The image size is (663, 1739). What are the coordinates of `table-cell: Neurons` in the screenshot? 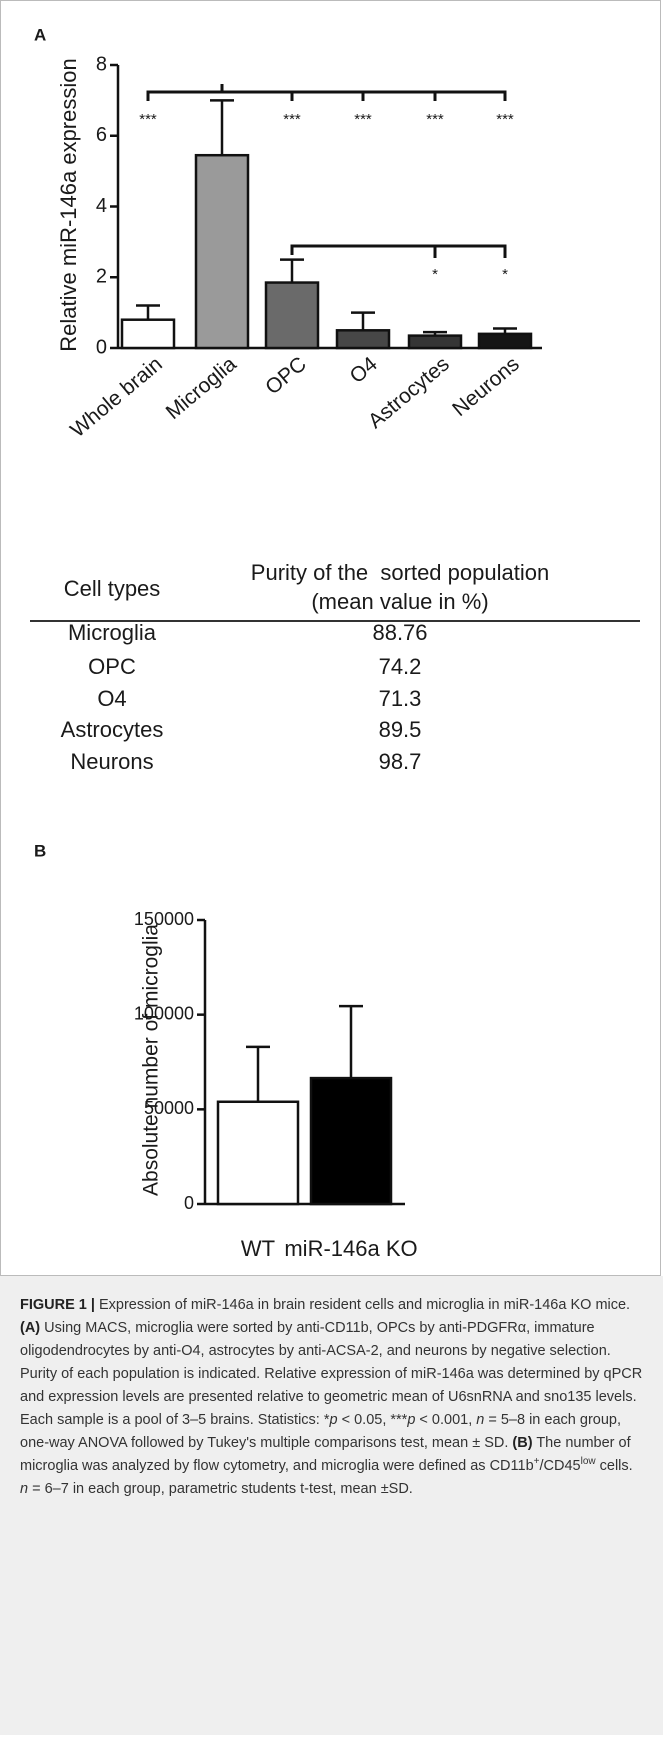 It's located at (111, 761).